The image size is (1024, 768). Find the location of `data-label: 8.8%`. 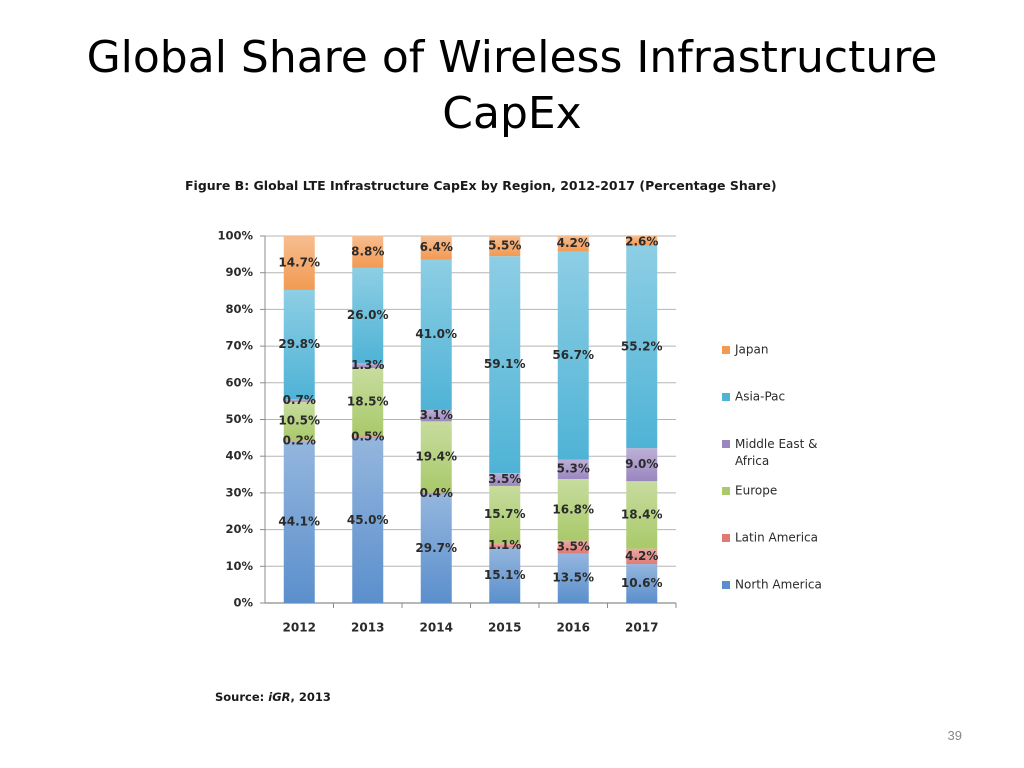

data-label: 8.8% is located at coordinates (367, 251).